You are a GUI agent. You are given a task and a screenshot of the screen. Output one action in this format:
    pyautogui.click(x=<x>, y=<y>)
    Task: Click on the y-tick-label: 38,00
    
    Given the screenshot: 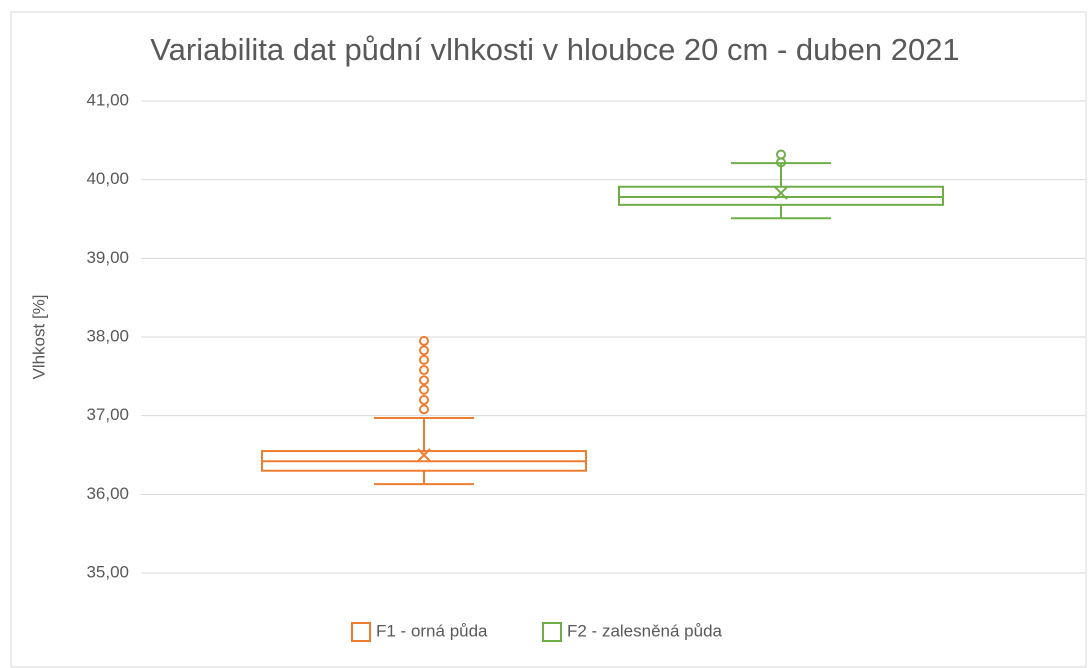 What is the action you would take?
    pyautogui.click(x=107, y=335)
    